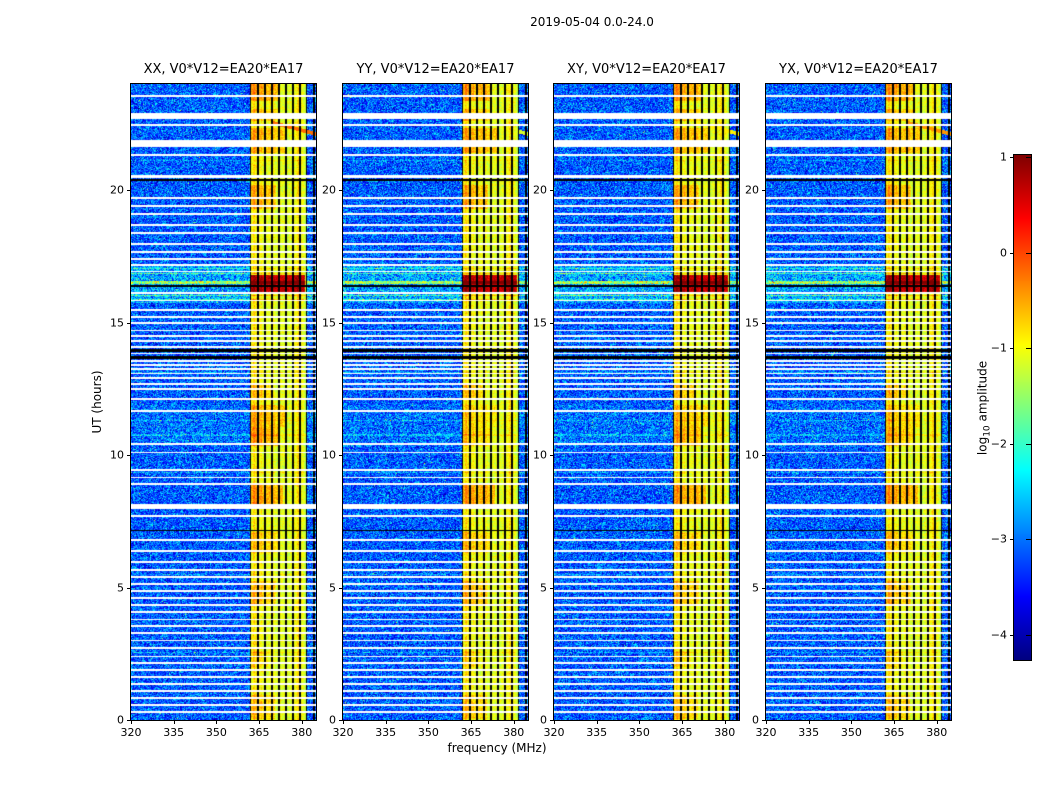  Describe the element at coordinates (982, 393) in the screenshot. I see `colorbar-label-post: amplitude` at that location.